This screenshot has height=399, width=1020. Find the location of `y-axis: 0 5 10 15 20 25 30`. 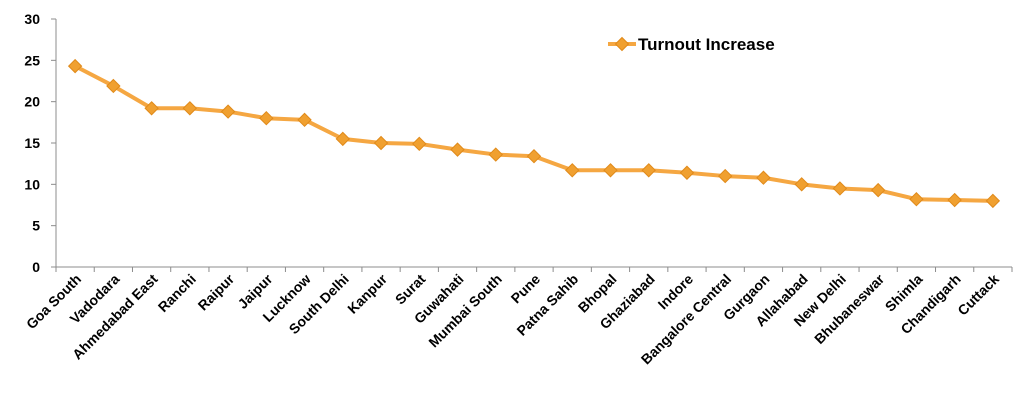

y-axis: 0 5 10 15 20 25 30 is located at coordinates (40, 143).